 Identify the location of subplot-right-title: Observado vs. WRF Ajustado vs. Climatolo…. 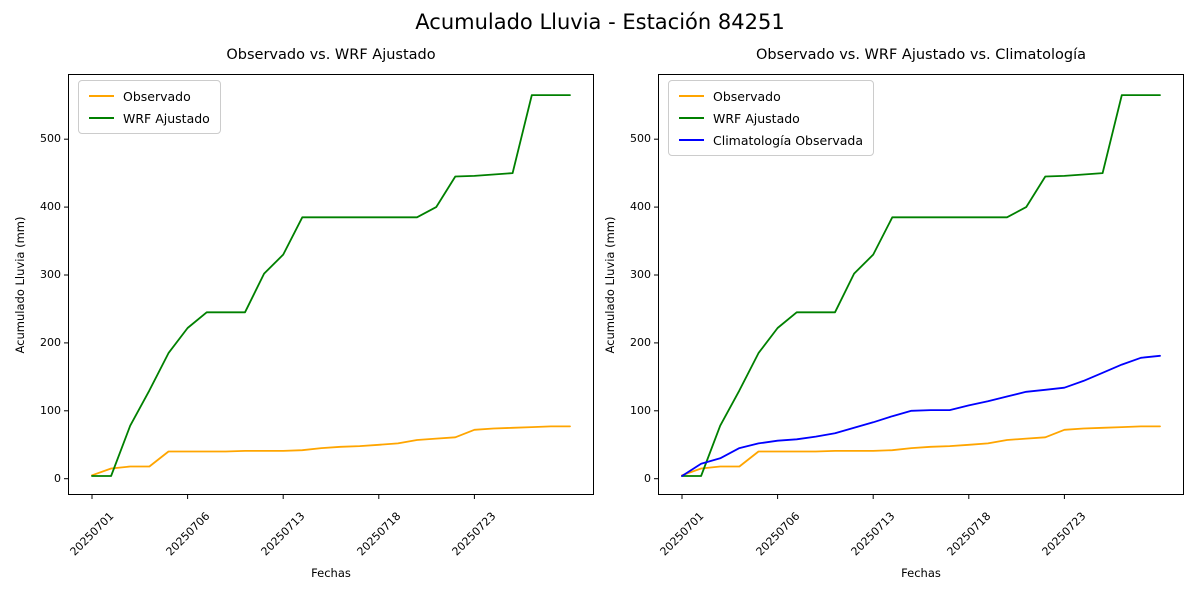
(921, 55).